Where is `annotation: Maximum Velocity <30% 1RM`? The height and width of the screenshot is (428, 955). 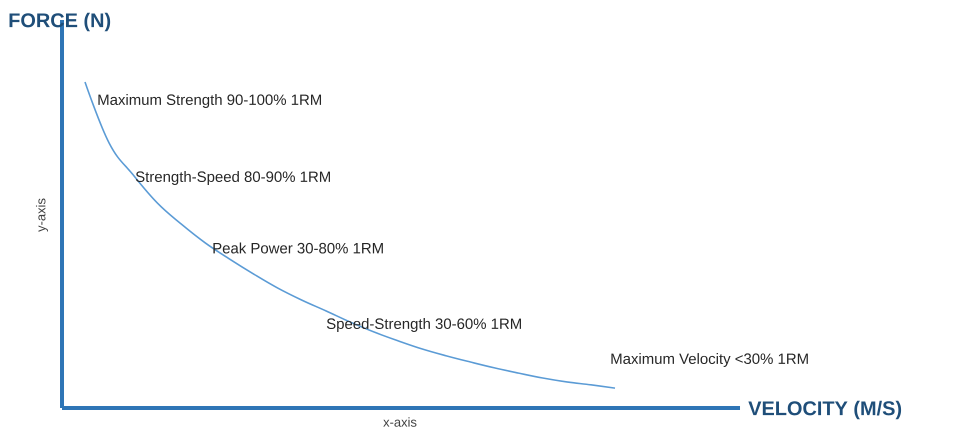 annotation: Maximum Velocity <30% 1RM is located at coordinates (709, 360).